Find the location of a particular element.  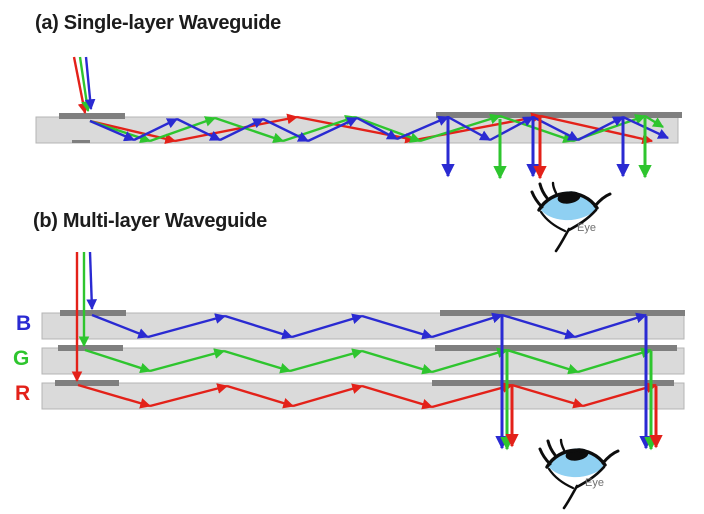

panel-b-title: (b) Multi-layer Waveguide is located at coordinates (150, 221).